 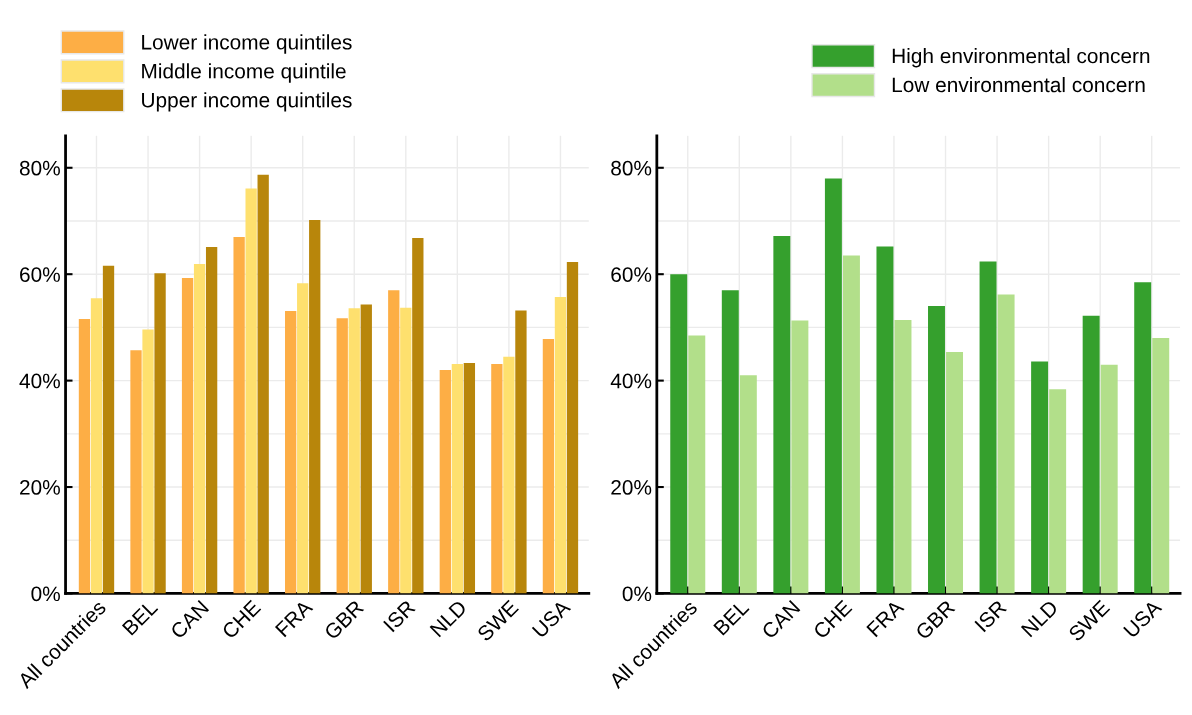 I want to click on legend-label: Middle income quintile, so click(x=244, y=73).